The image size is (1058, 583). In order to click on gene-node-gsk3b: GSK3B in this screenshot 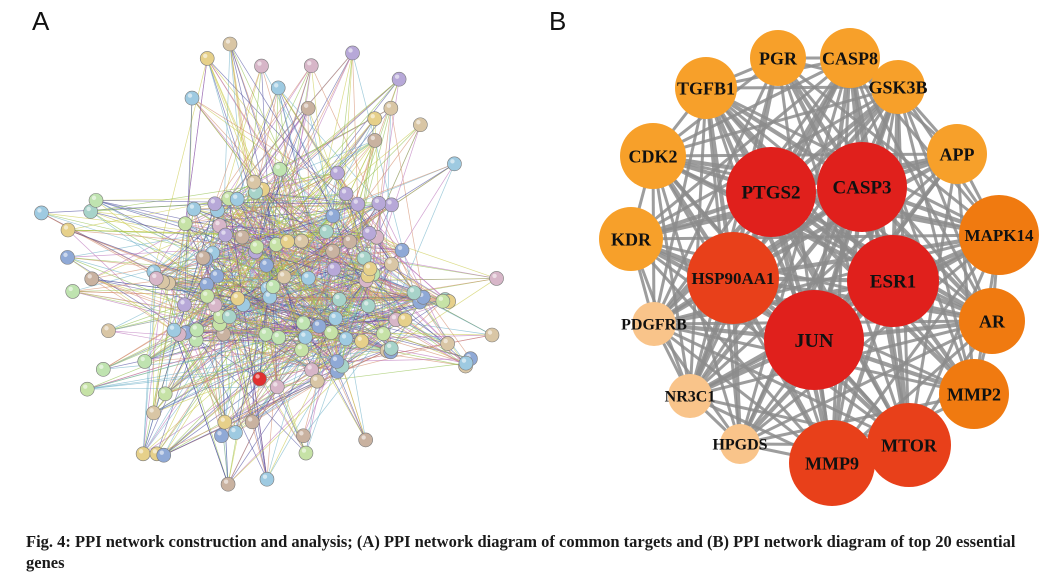, I will do `click(898, 87)`.